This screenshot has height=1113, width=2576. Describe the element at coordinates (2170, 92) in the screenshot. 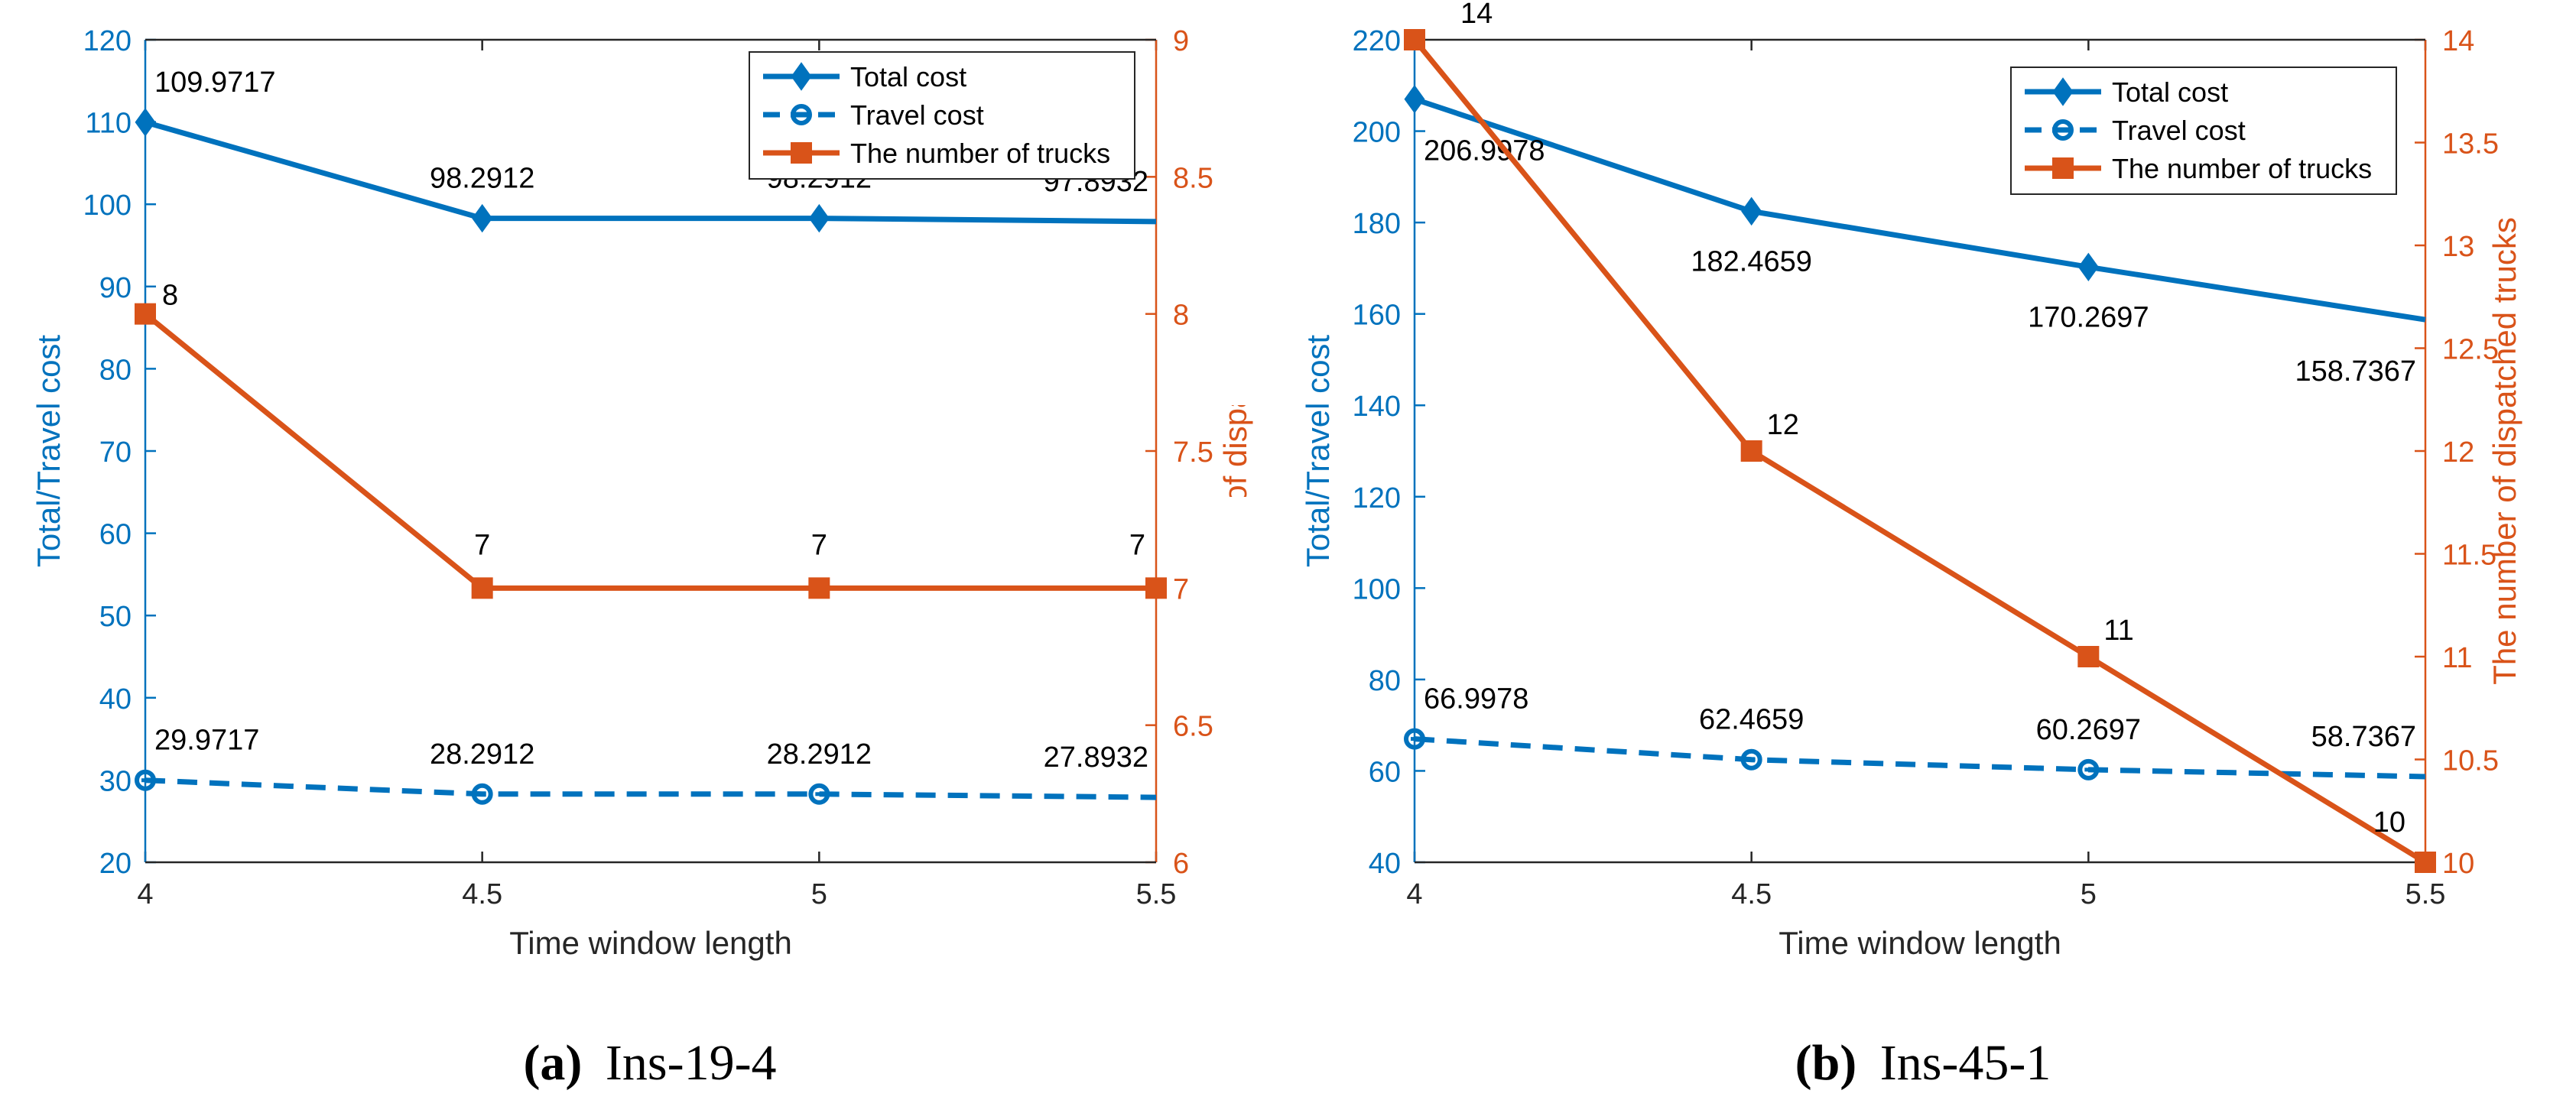

I see `panel-b-legend-label-0: Total cost` at that location.